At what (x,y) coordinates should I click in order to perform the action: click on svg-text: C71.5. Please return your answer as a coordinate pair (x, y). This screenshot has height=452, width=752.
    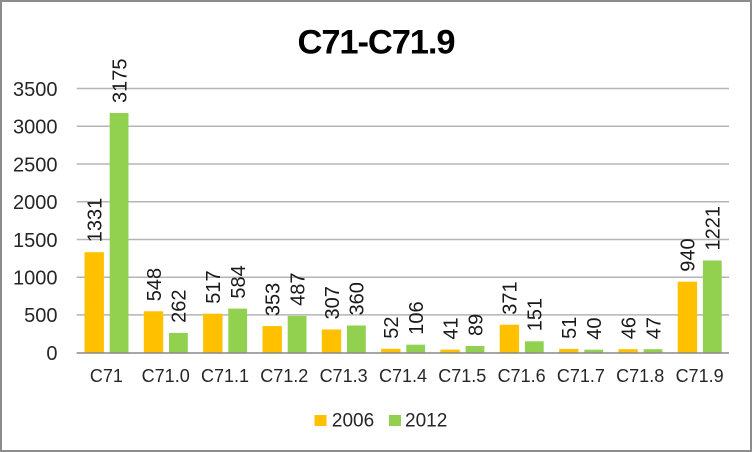
    Looking at the image, I should click on (462, 376).